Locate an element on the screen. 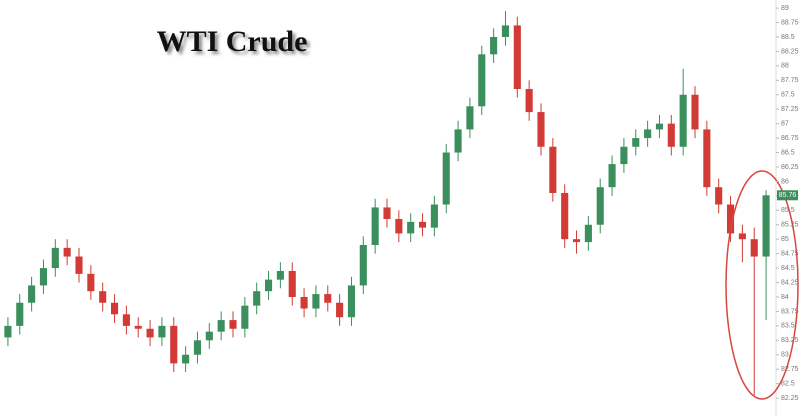 Image resolution: width=800 pixels, height=416 pixels. last-price-label: 85.76 is located at coordinates (788, 195).